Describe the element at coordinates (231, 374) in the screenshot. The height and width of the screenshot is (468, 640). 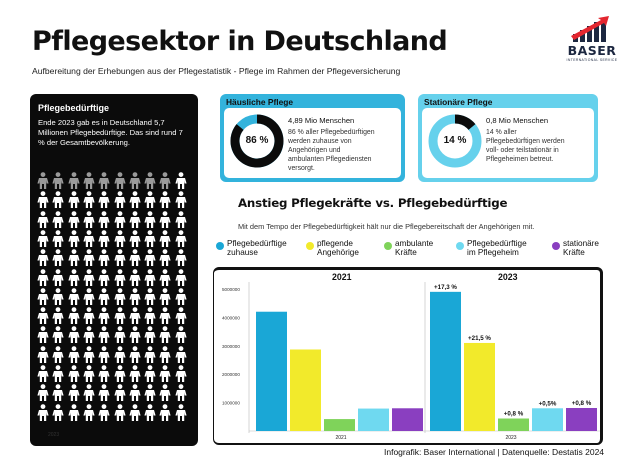
I see `y-tick-label: 2000000` at that location.